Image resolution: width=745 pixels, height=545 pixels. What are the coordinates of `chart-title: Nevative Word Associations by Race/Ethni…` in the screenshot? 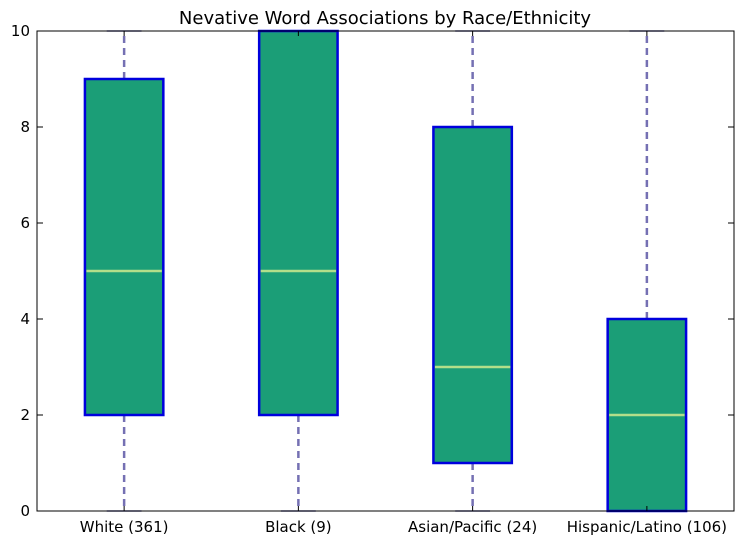 It's located at (385, 18).